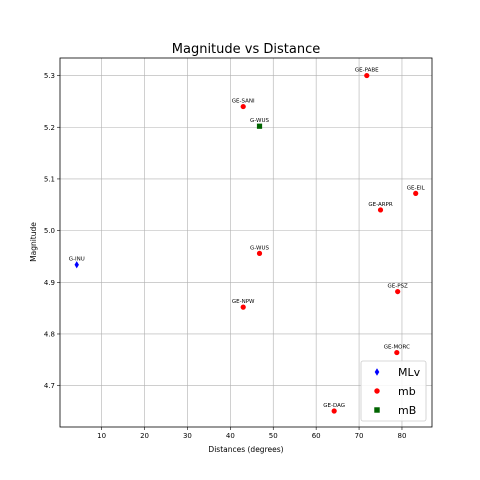 The image size is (480, 480). I want to click on chart-title: Magnitude vs Distance, so click(246, 49).